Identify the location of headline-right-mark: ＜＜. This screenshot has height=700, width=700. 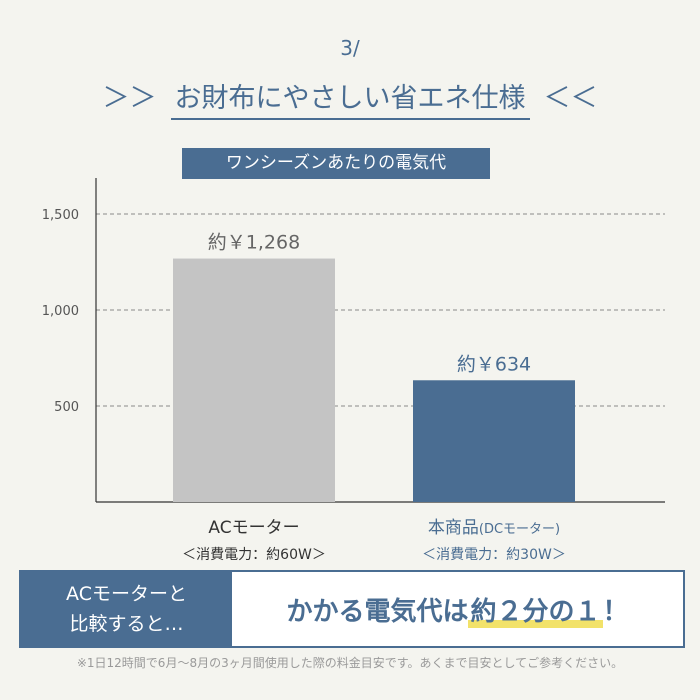
(570, 98).